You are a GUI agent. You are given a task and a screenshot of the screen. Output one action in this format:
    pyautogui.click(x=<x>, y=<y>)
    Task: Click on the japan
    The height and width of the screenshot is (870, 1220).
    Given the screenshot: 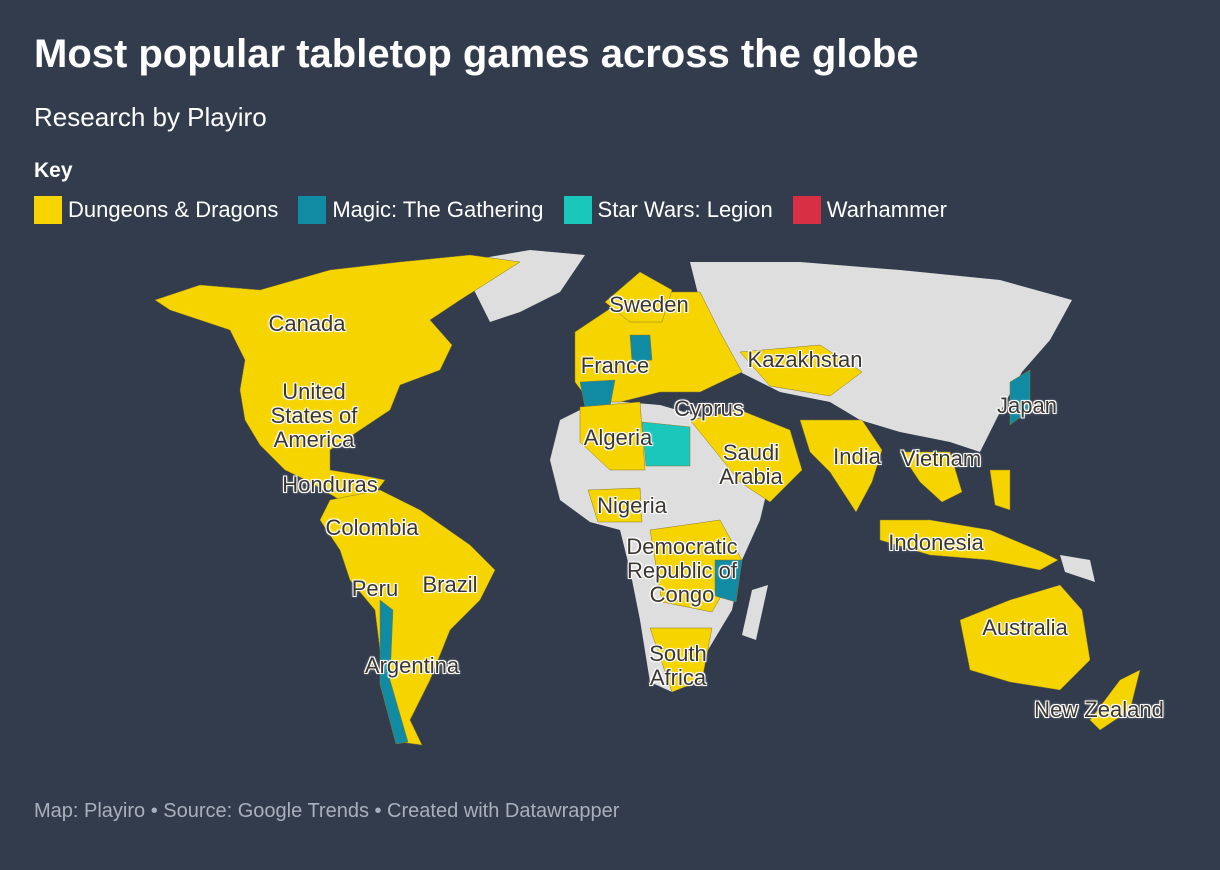 What is the action you would take?
    pyautogui.click(x=1020, y=397)
    